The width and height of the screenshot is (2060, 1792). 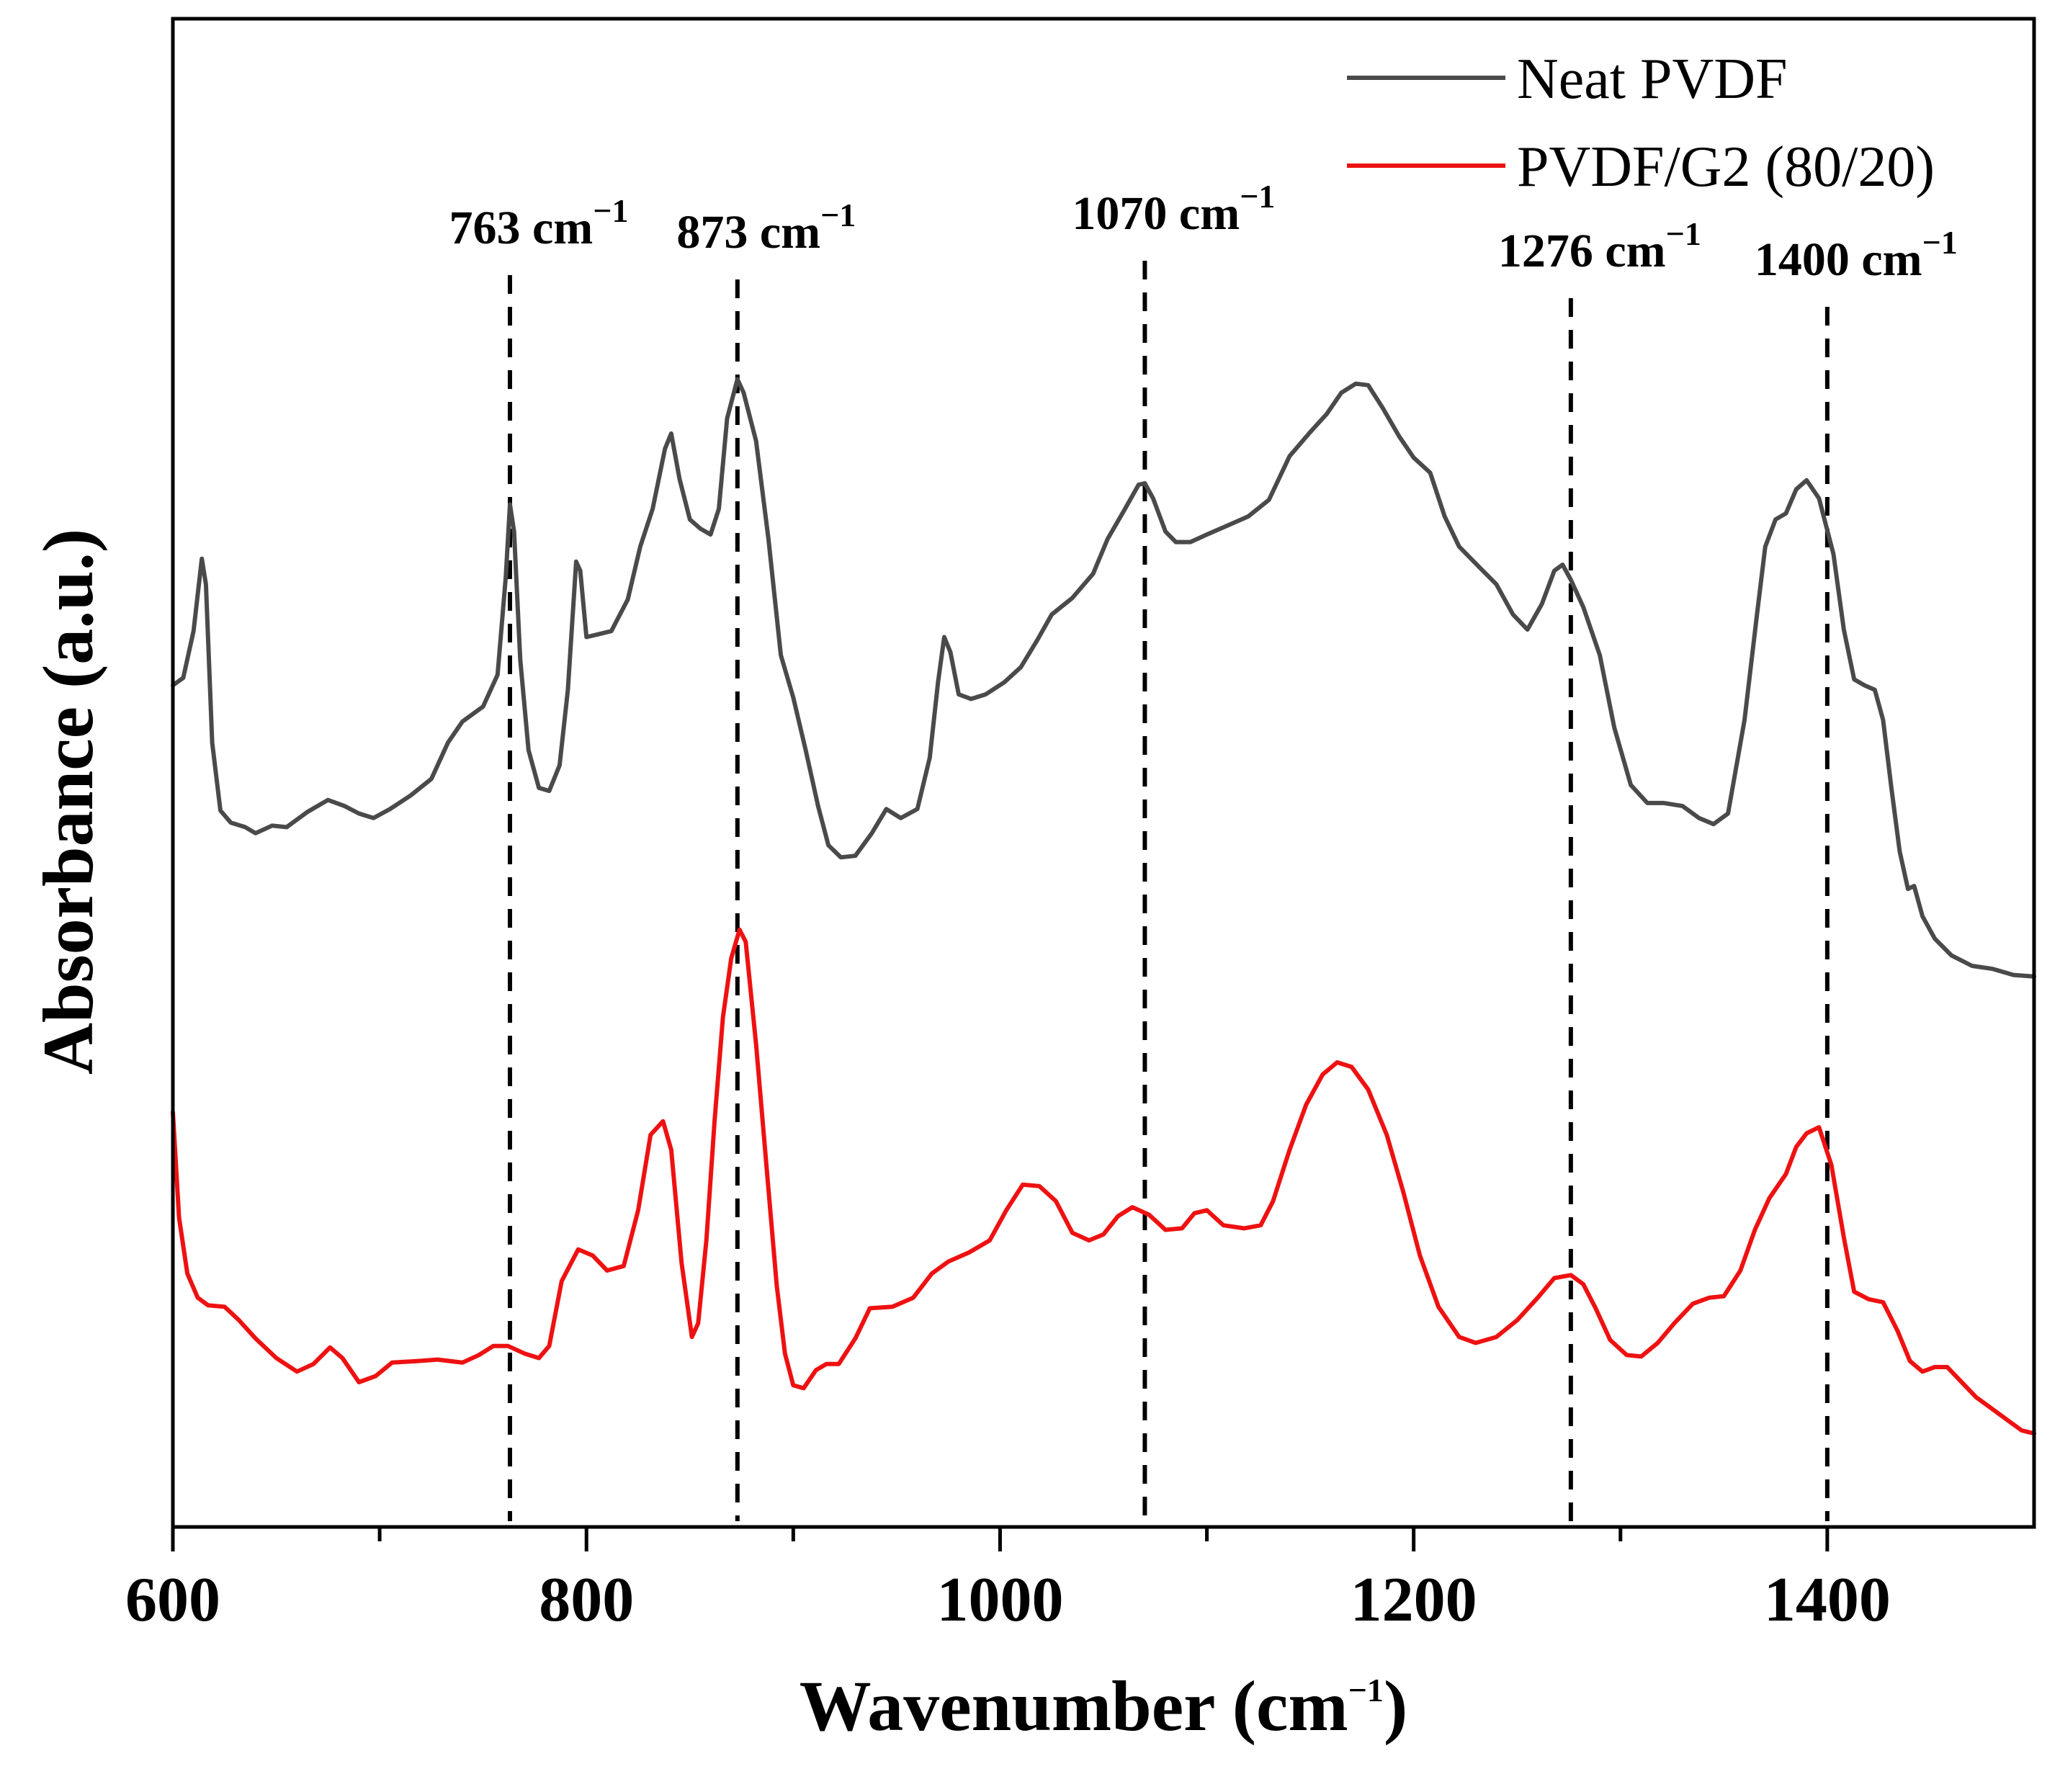 I want to click on annotation-label-763: 763 cm−1, so click(x=539, y=223).